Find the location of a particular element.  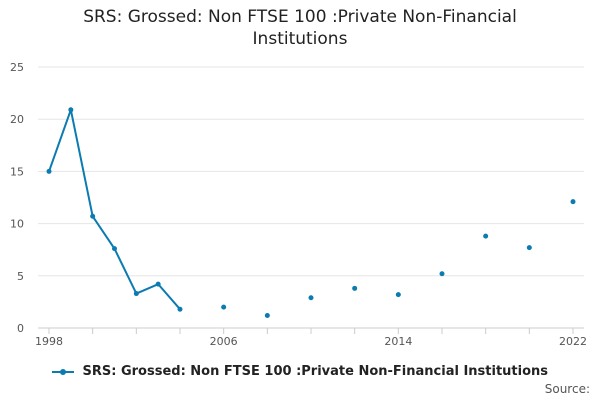

x-tick-label-2014: 2014 is located at coordinates (398, 341).